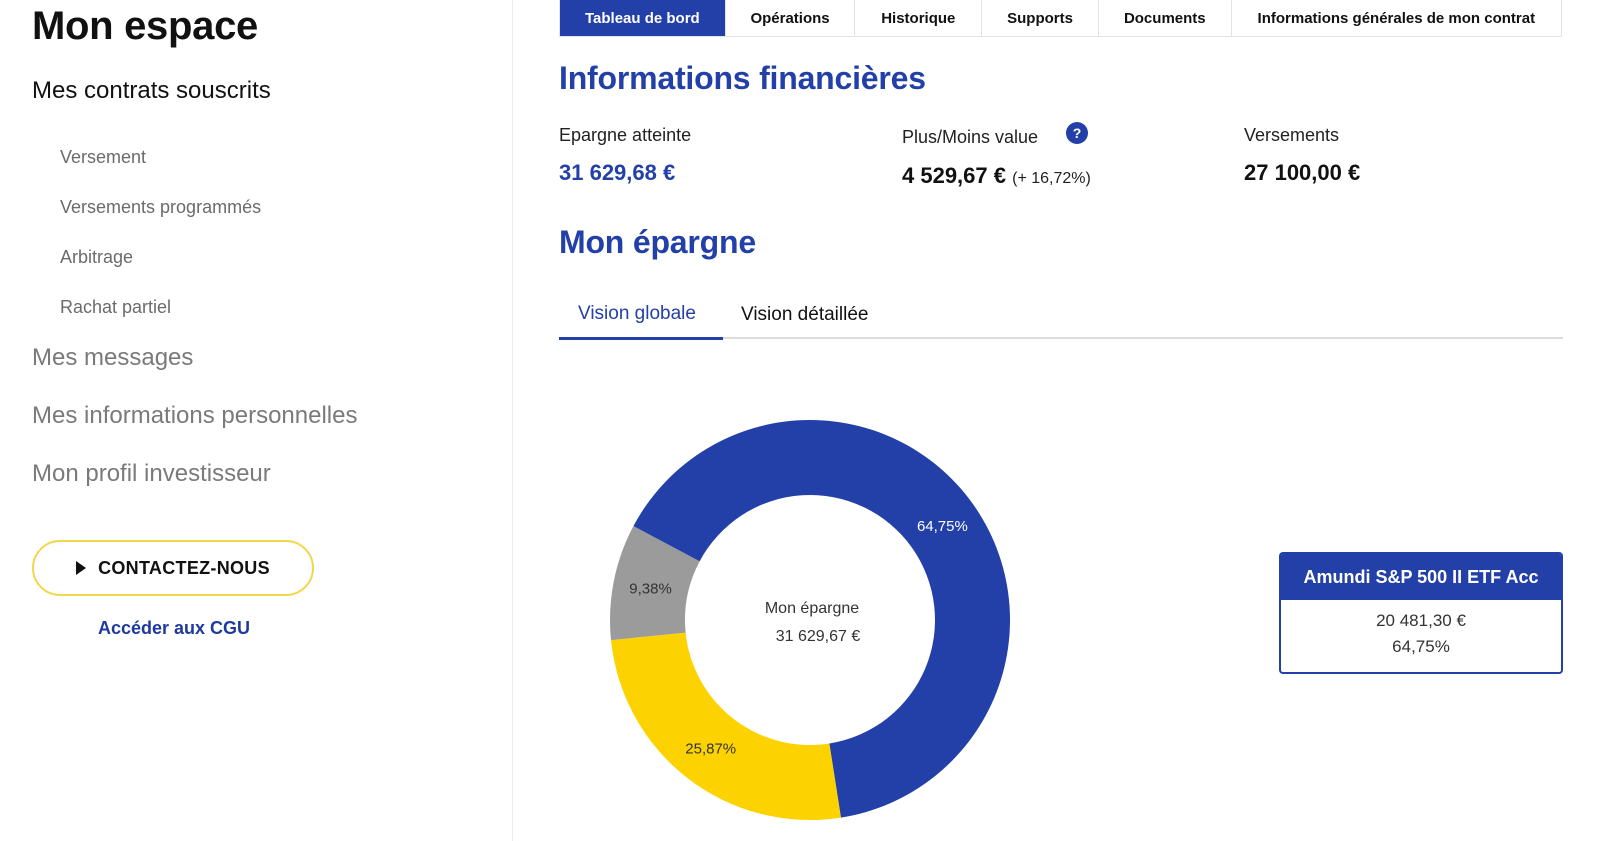  I want to click on help-icon: ?, so click(1077, 133).